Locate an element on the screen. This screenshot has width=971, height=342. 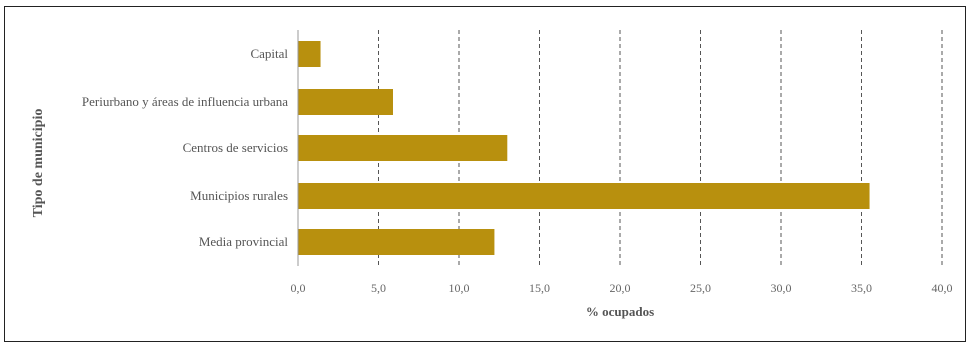
x-tick-label: 40,0 is located at coordinates (942, 288).